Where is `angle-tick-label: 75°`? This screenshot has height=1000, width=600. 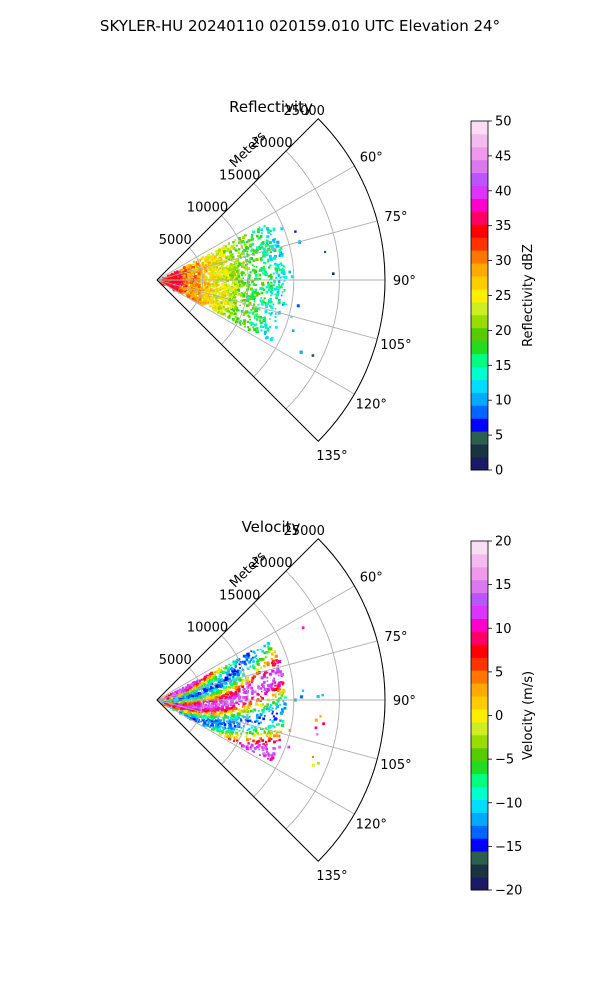 angle-tick-label: 75° is located at coordinates (395, 217).